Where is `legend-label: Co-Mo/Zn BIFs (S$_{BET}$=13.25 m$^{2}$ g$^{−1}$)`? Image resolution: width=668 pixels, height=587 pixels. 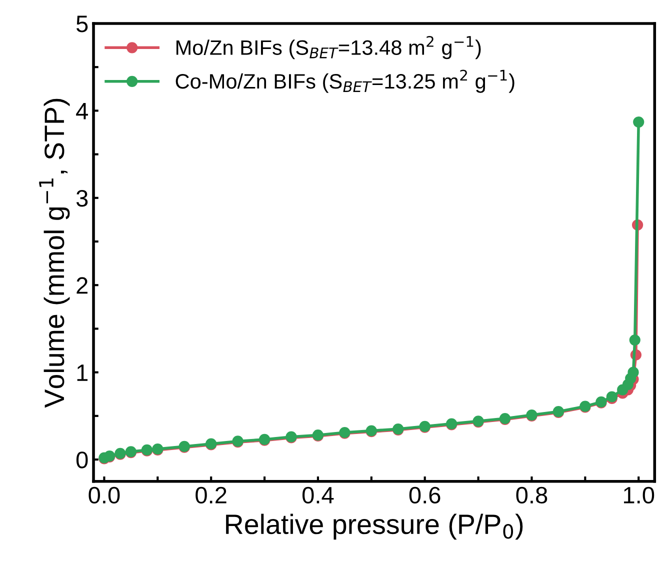
legend-label: Co-Mo/Zn BIFs (S$_{BET}$=13.25 m$^{2}$ g$^{−1}$) is located at coordinates (345, 81).